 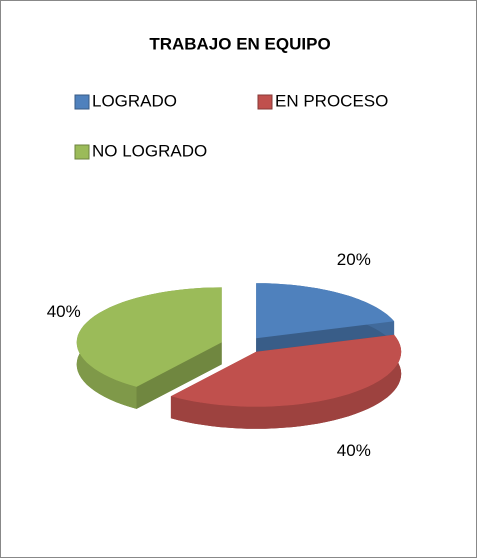 I want to click on legend-label: NO LOGRADO, so click(x=149, y=150).